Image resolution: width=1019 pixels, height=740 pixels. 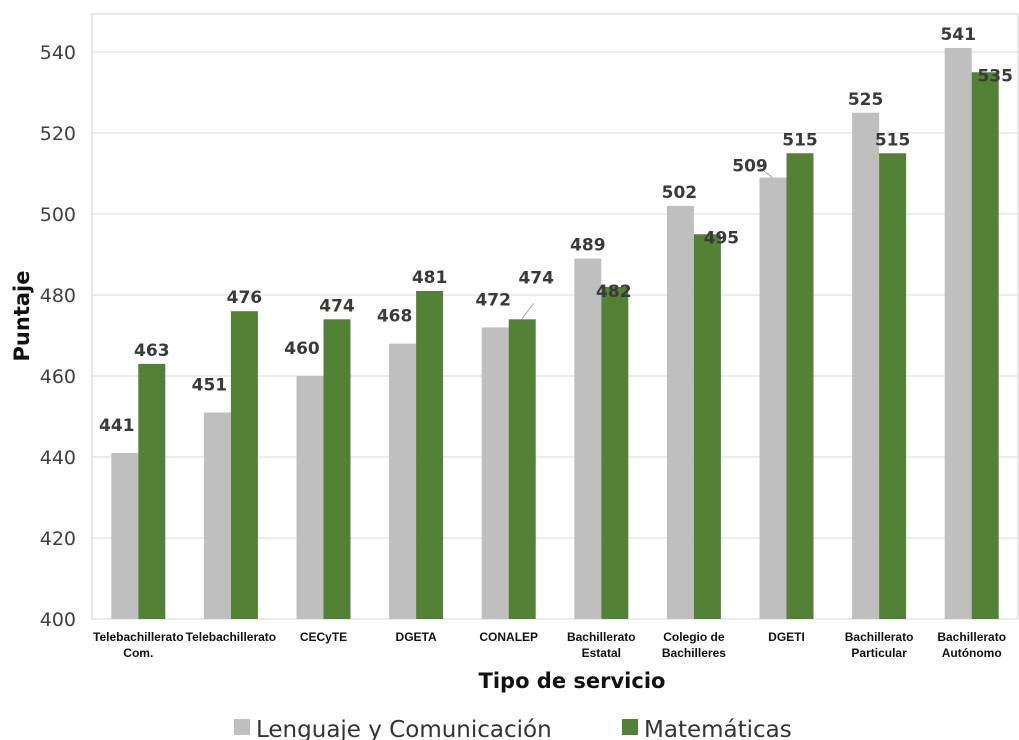 I want to click on data-label: 489, so click(x=588, y=246).